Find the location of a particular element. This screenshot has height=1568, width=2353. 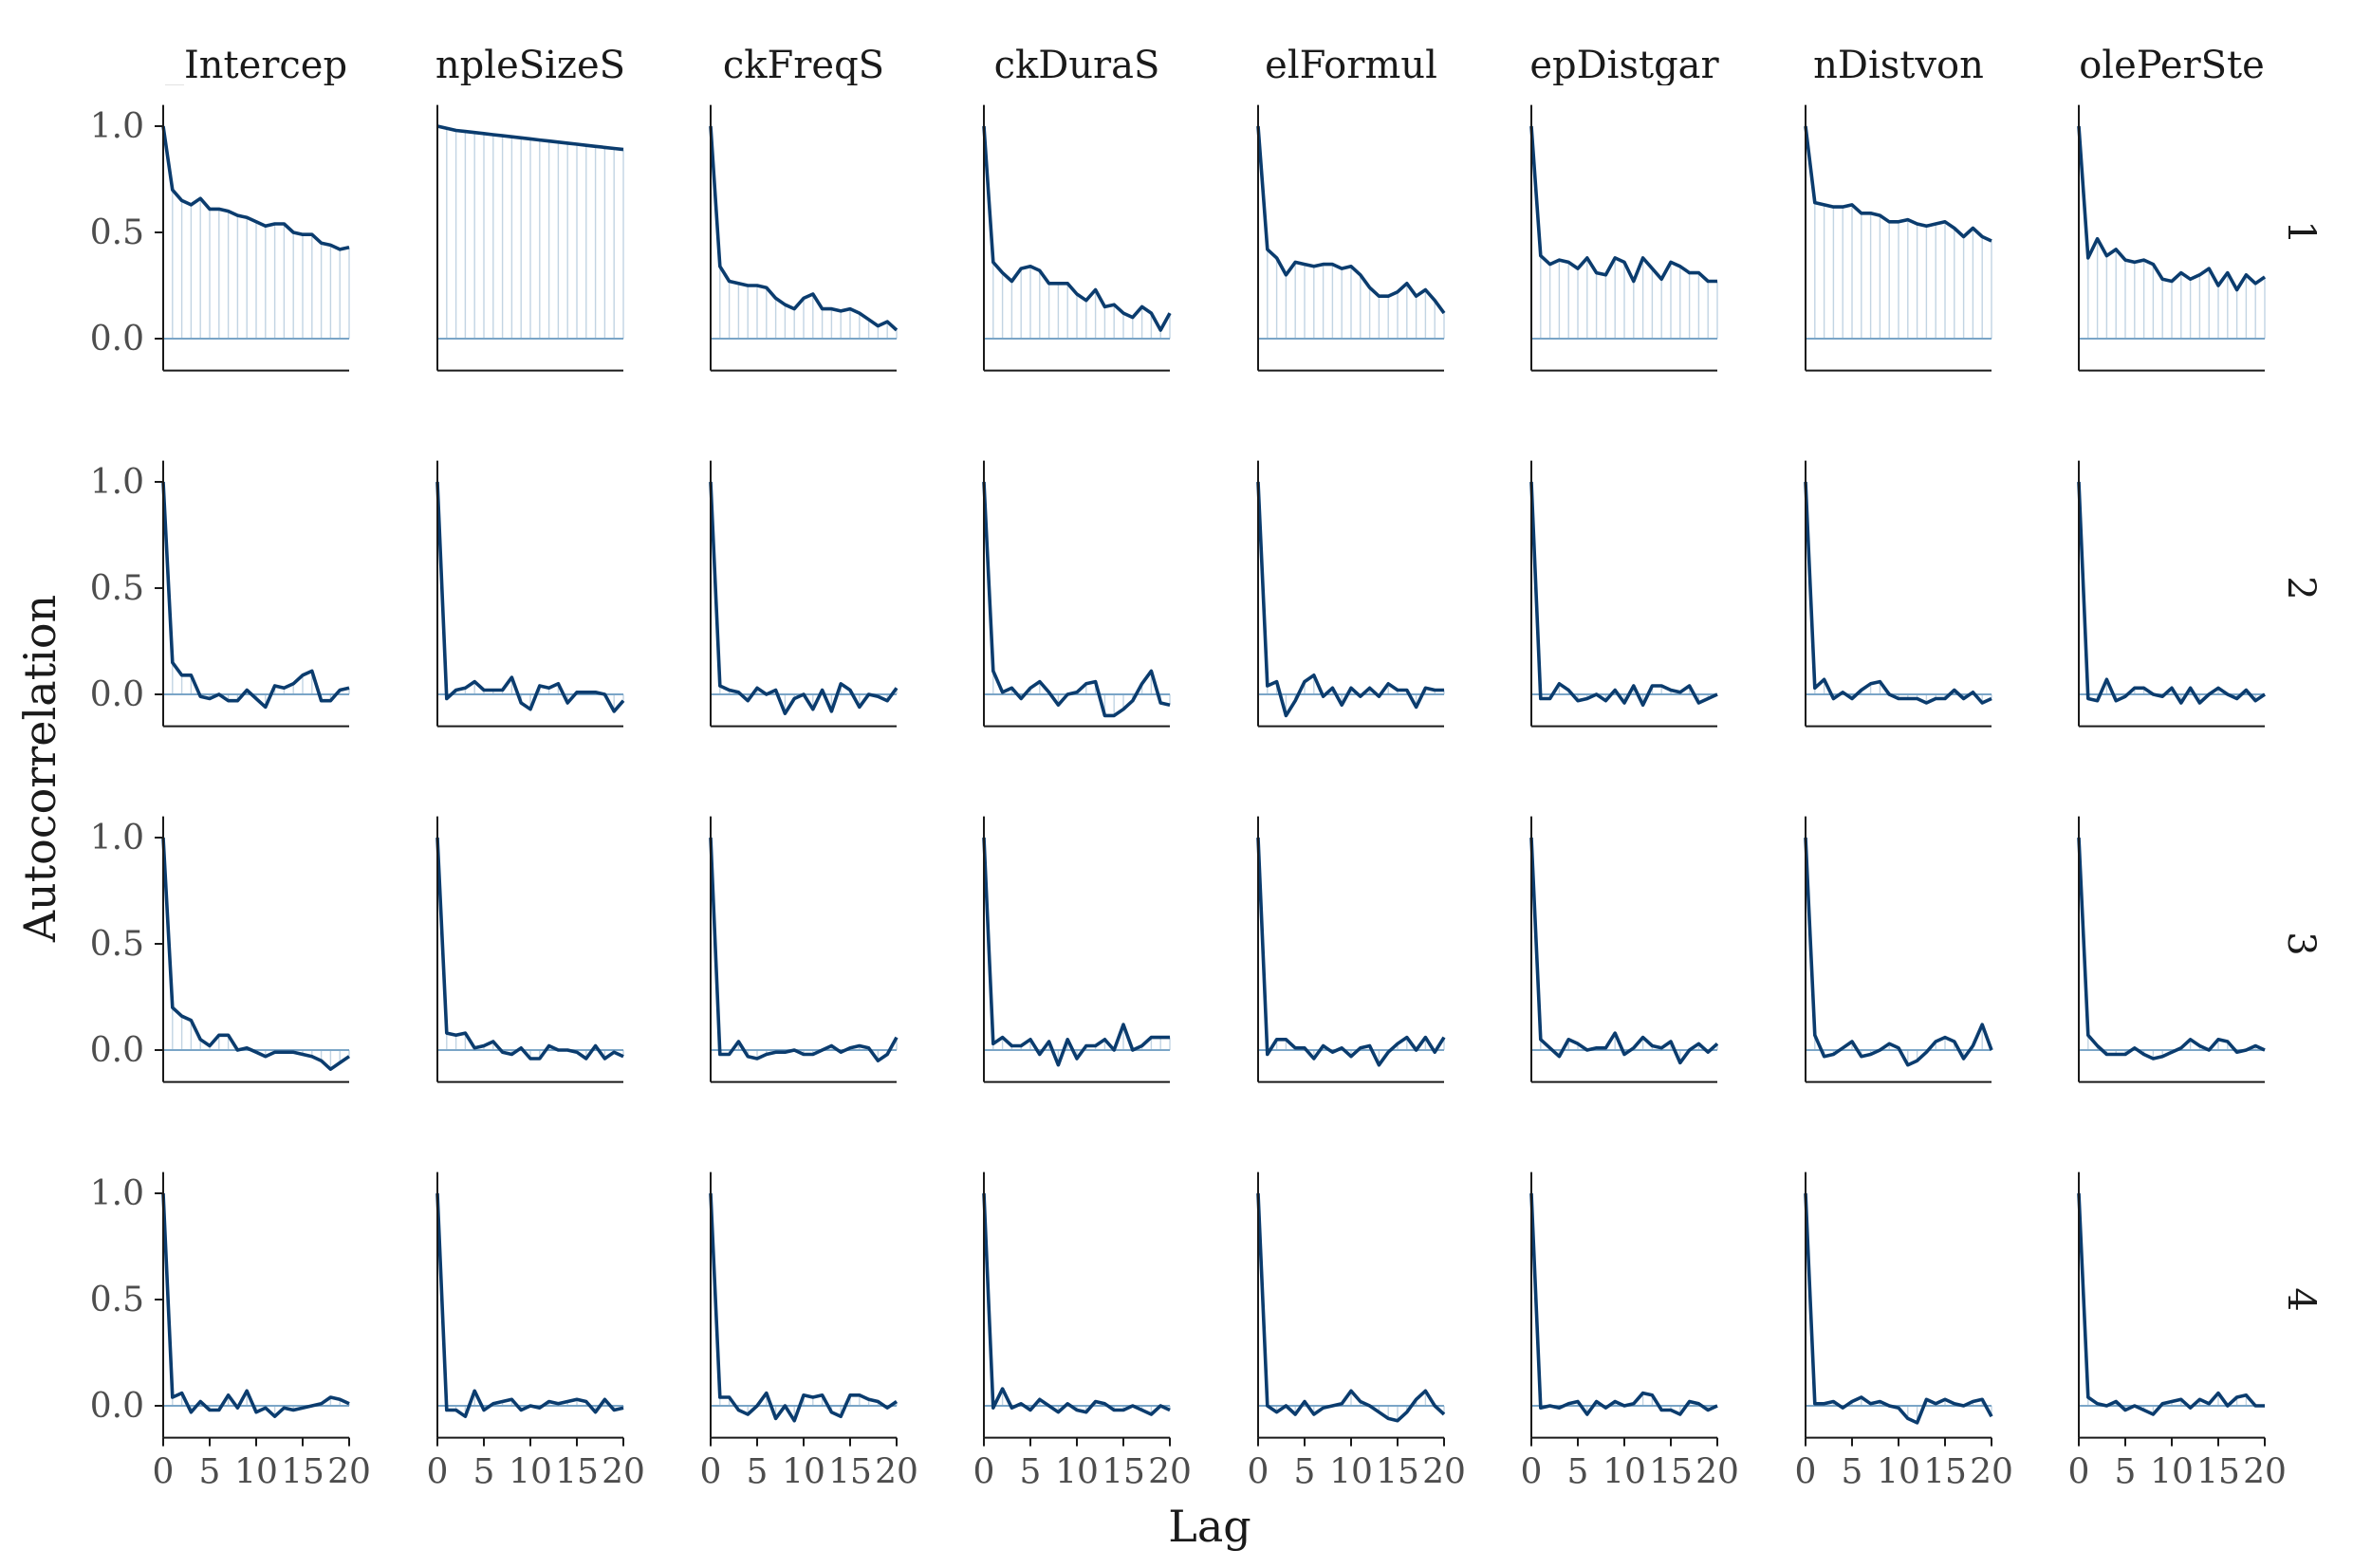

x-axis-title: Lag is located at coordinates (1209, 1526).